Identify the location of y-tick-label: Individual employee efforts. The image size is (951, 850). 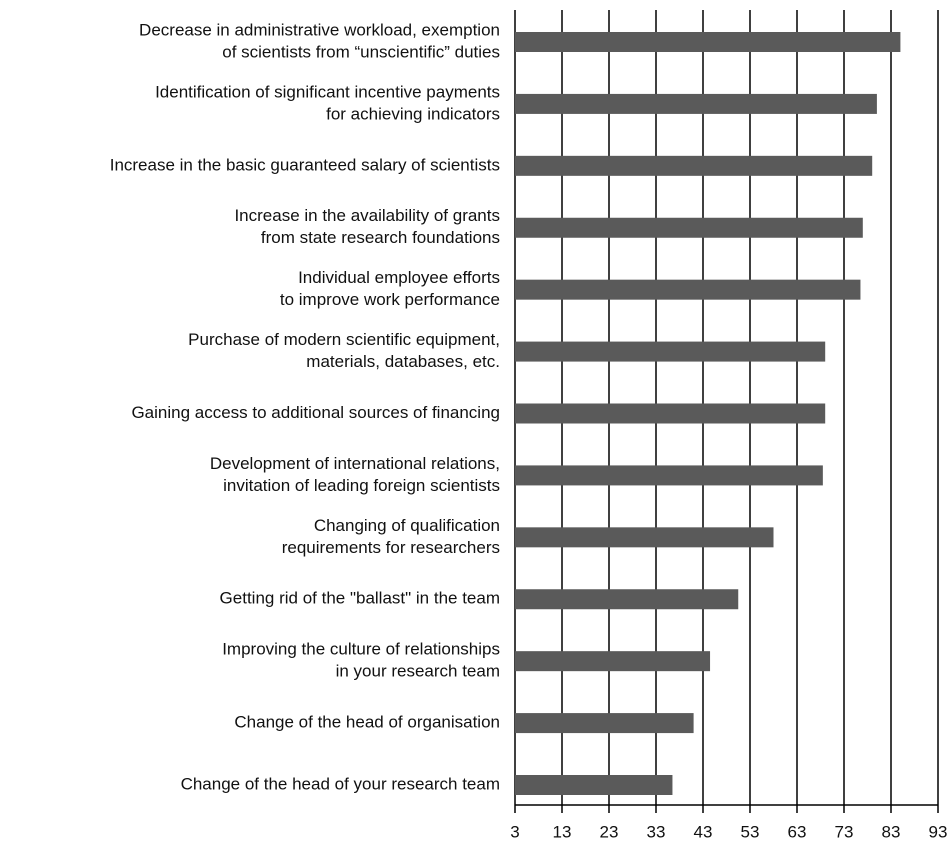
(399, 277).